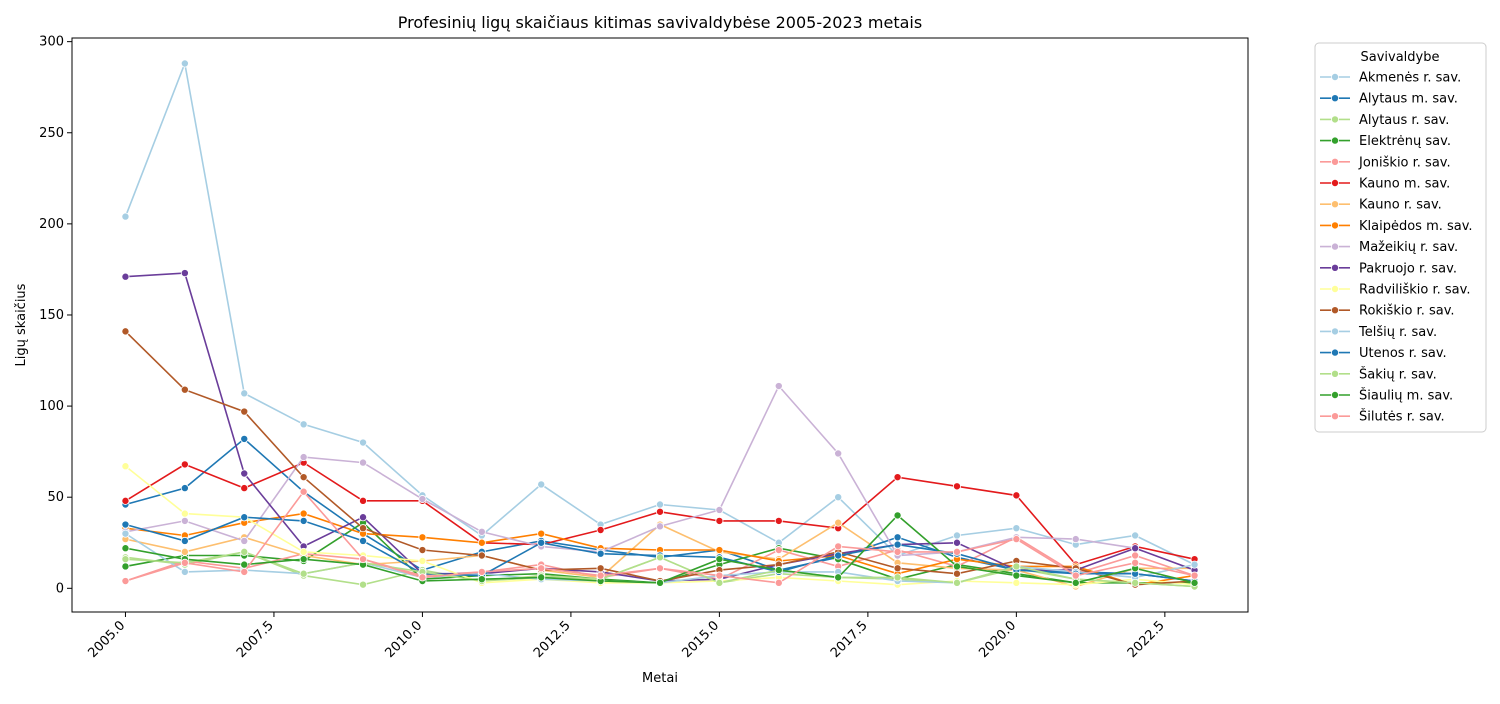 Image resolution: width=1500 pixels, height=704 pixels. I want to click on x-tick-label: 2010.0, so click(403, 639).